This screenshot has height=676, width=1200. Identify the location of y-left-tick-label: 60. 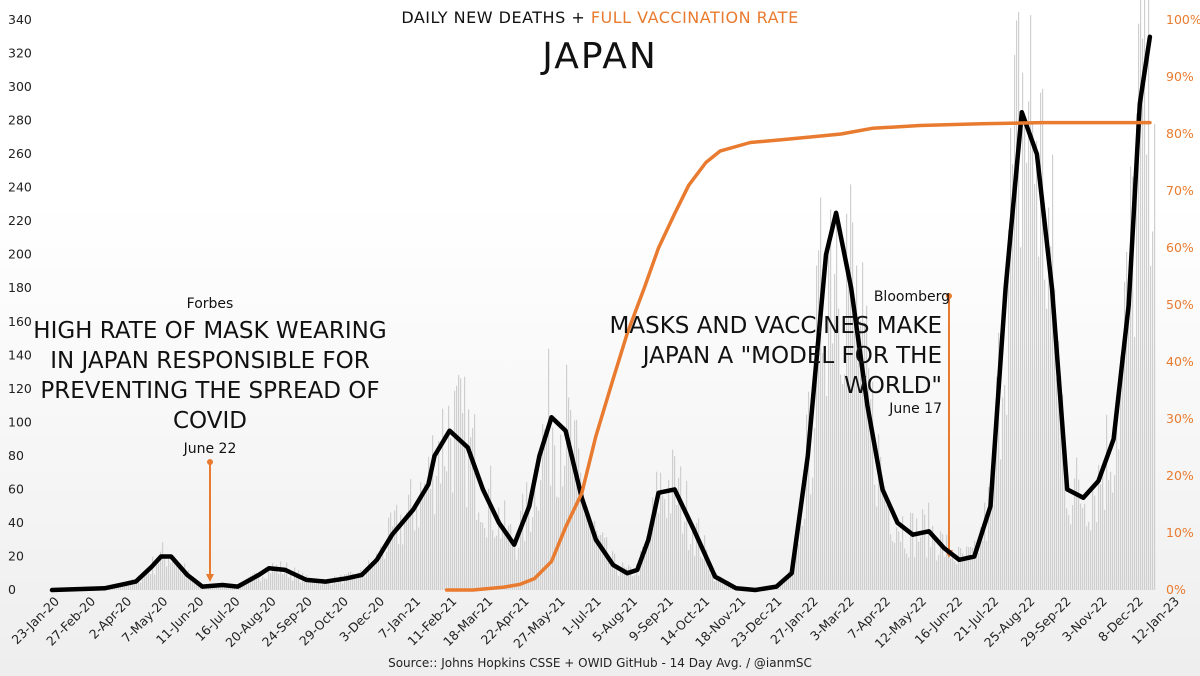
(16, 488).